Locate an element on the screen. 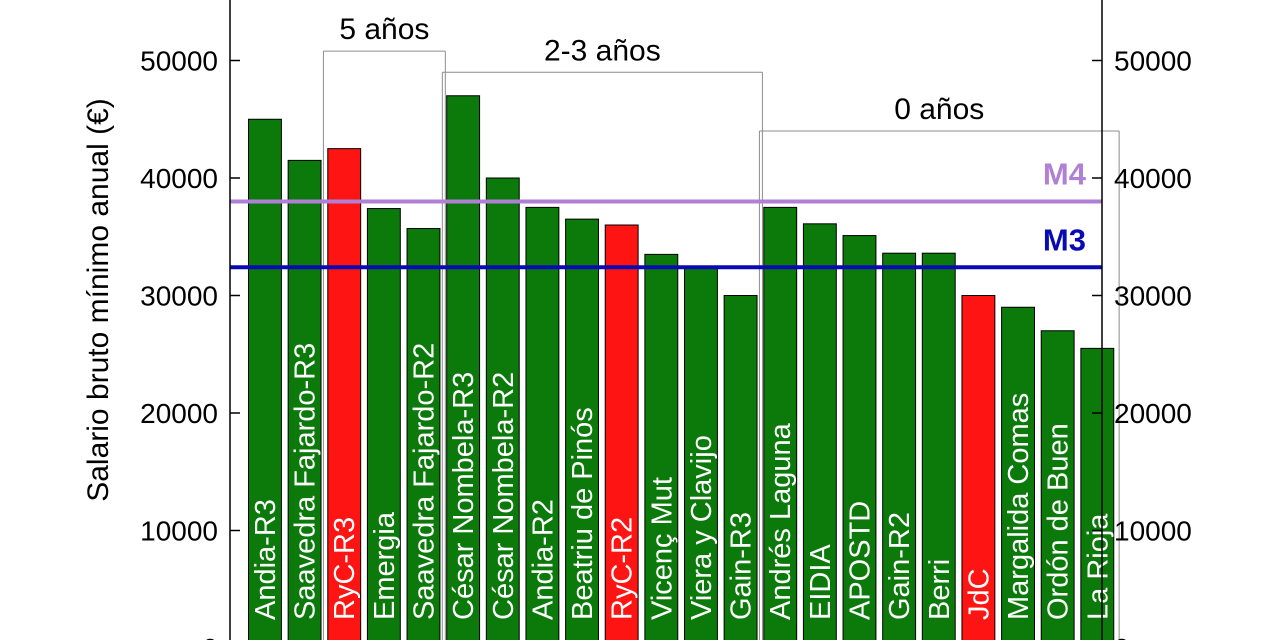 The height and width of the screenshot is (640, 1280). category-label: Saavedra Fajardo-R2 is located at coordinates (424, 481).